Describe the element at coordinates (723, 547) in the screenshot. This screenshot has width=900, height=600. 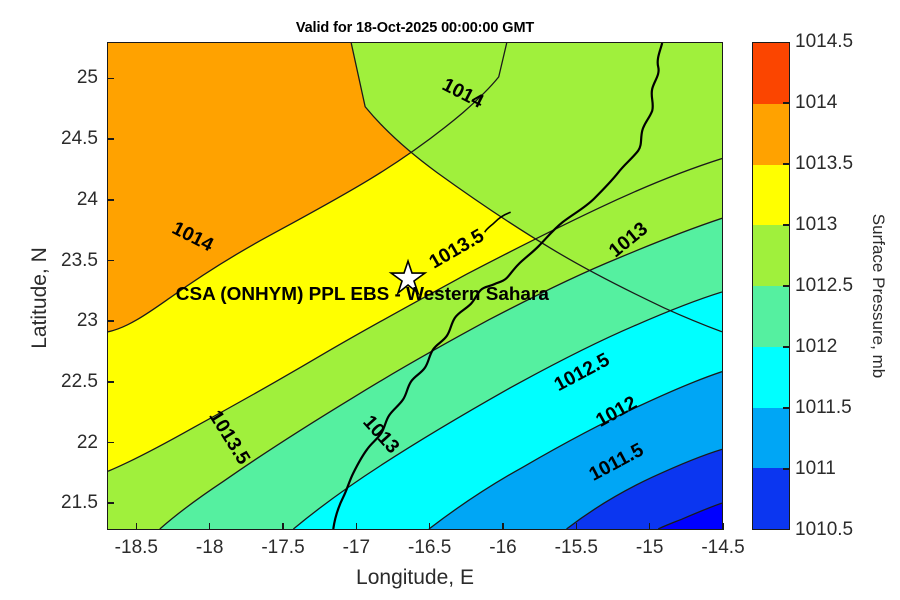
I see `x-tick-label: -14.5` at that location.